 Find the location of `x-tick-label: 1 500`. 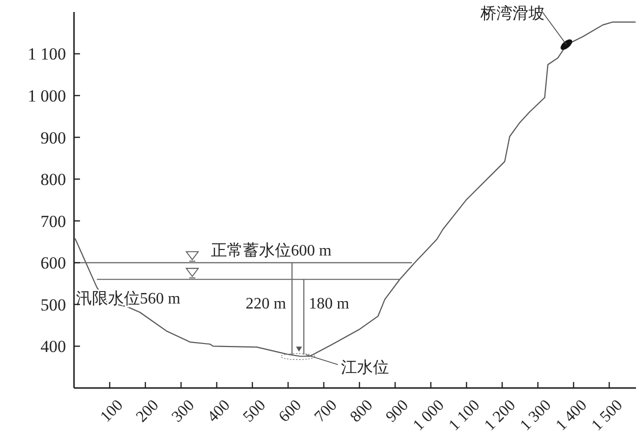

x-tick-label: 1 500 is located at coordinates (607, 415).